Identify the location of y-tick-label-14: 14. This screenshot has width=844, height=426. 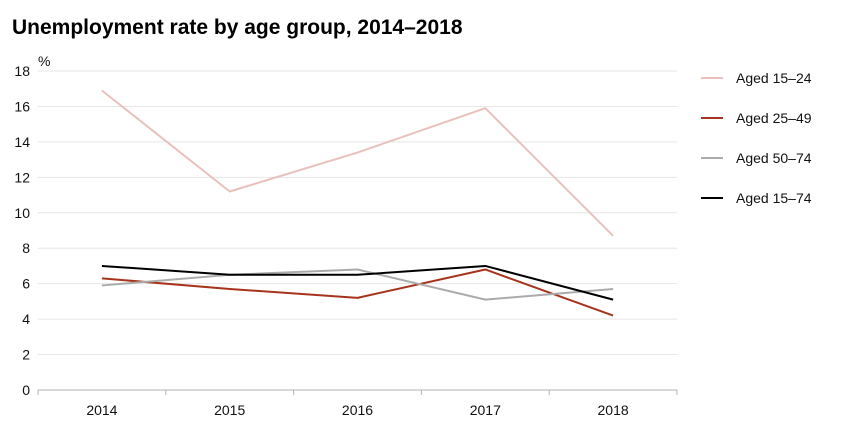
(22, 142).